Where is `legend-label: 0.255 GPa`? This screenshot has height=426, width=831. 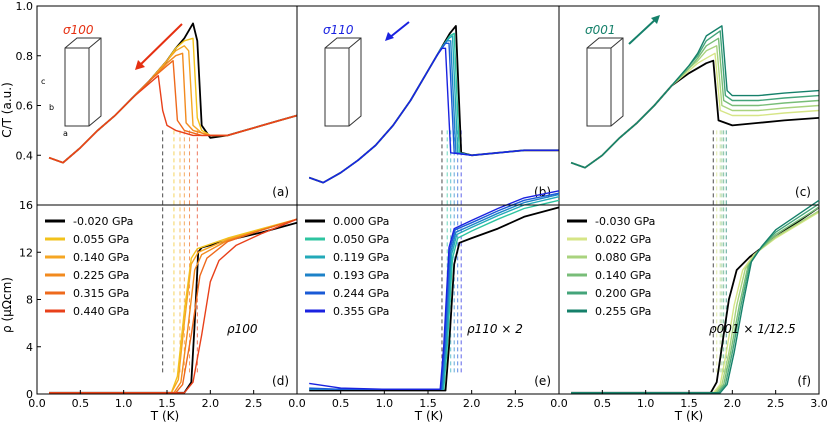 legend-label: 0.255 GPa is located at coordinates (623, 311).